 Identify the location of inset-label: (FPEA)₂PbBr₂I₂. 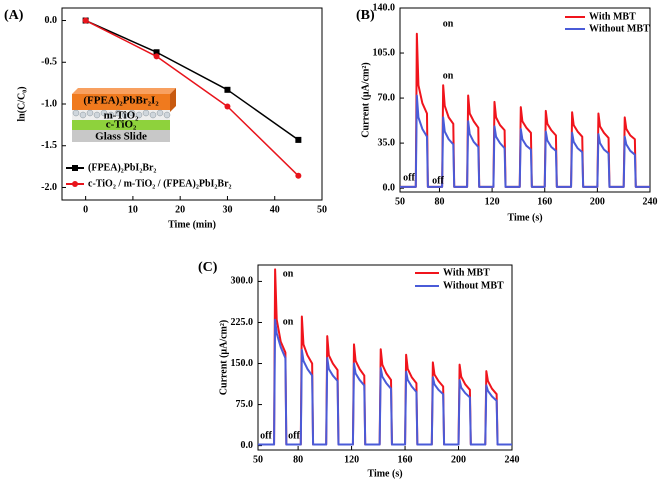
(121, 101).